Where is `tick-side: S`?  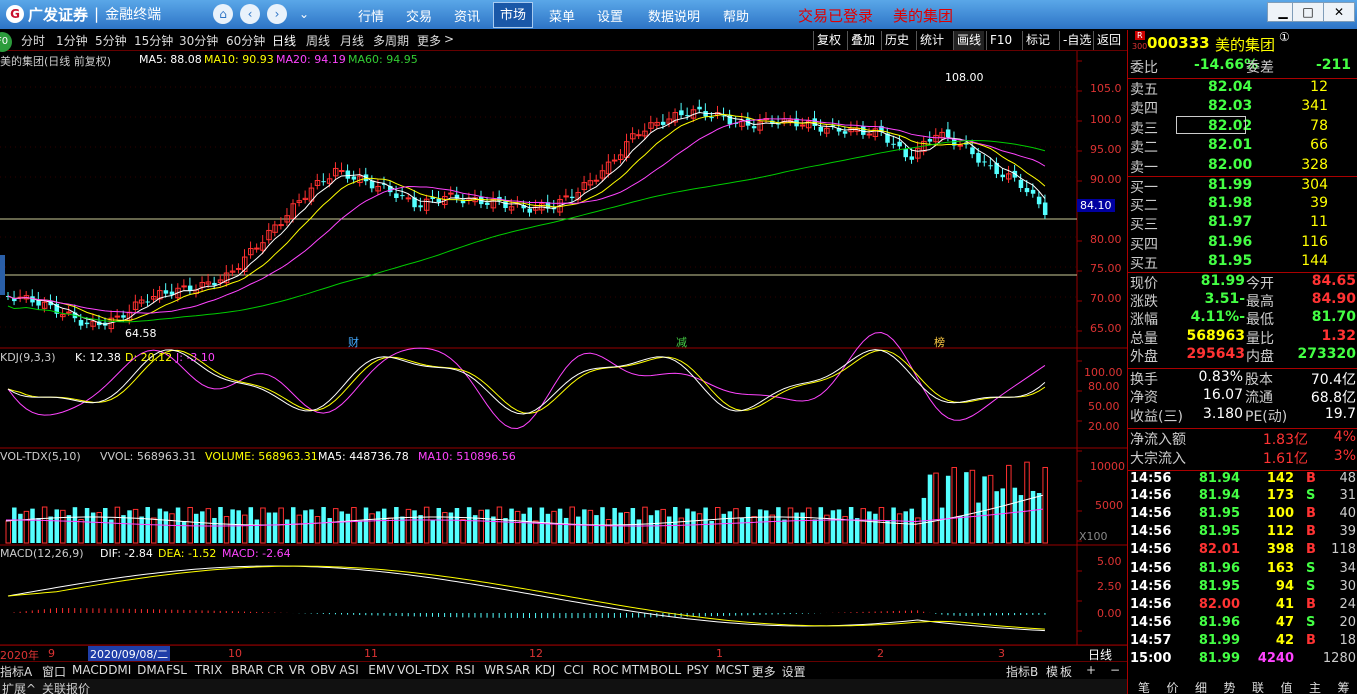 tick-side: S is located at coordinates (1311, 496).